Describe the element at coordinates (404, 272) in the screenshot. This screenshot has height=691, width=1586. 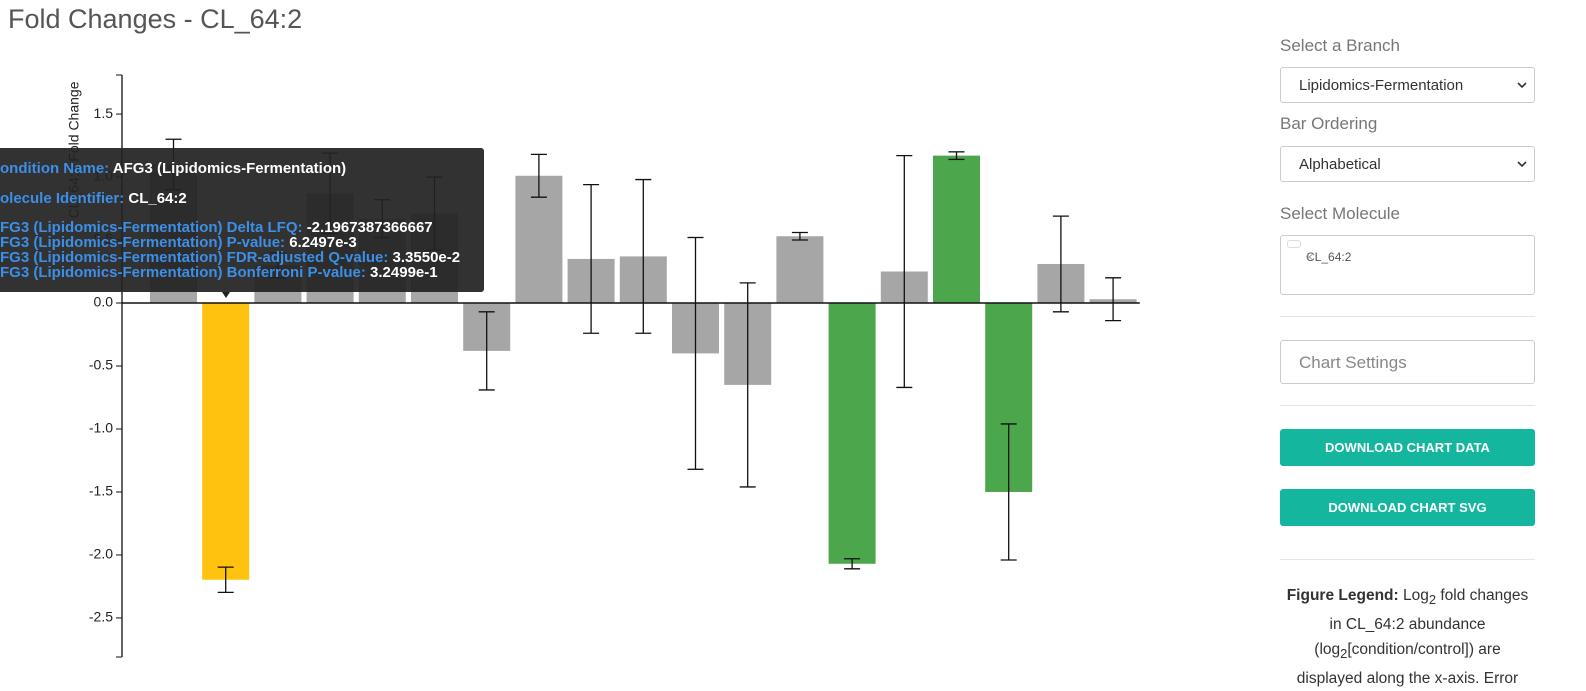
I see `tooltip-value: 3.2499e-1` at that location.